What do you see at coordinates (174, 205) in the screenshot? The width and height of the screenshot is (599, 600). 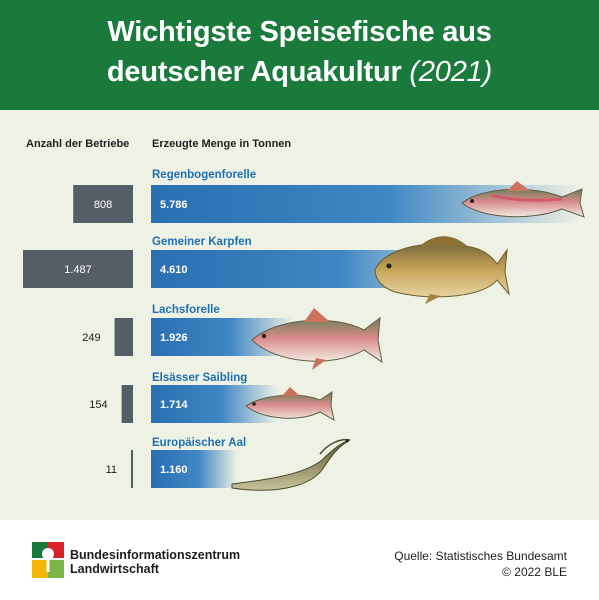 I see `menge-value: 5.786` at bounding box center [174, 205].